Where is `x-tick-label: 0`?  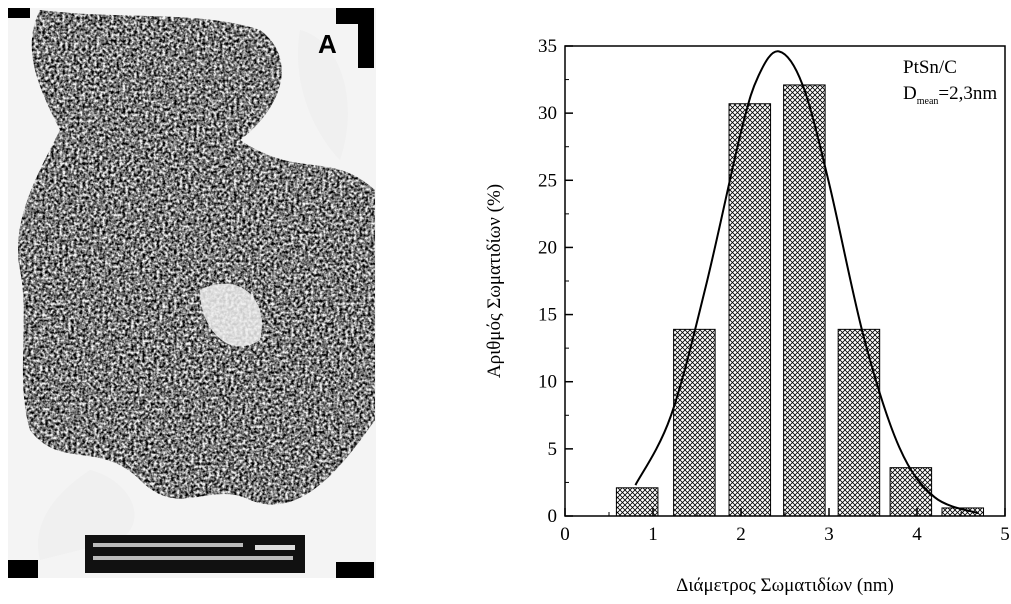 x-tick-label: 0 is located at coordinates (565, 534).